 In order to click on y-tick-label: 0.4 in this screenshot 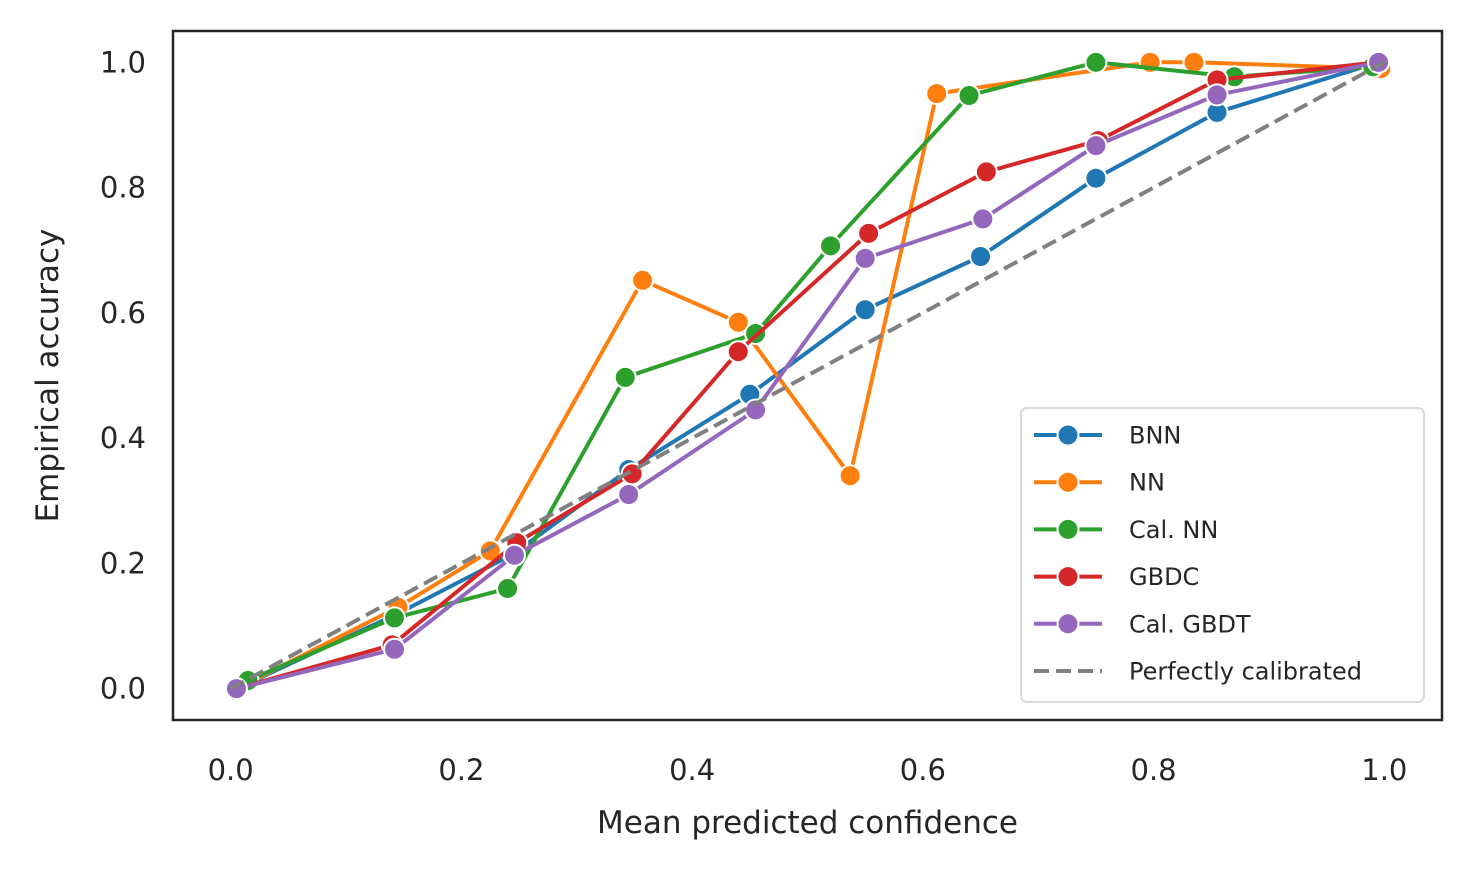, I will do `click(123, 438)`.